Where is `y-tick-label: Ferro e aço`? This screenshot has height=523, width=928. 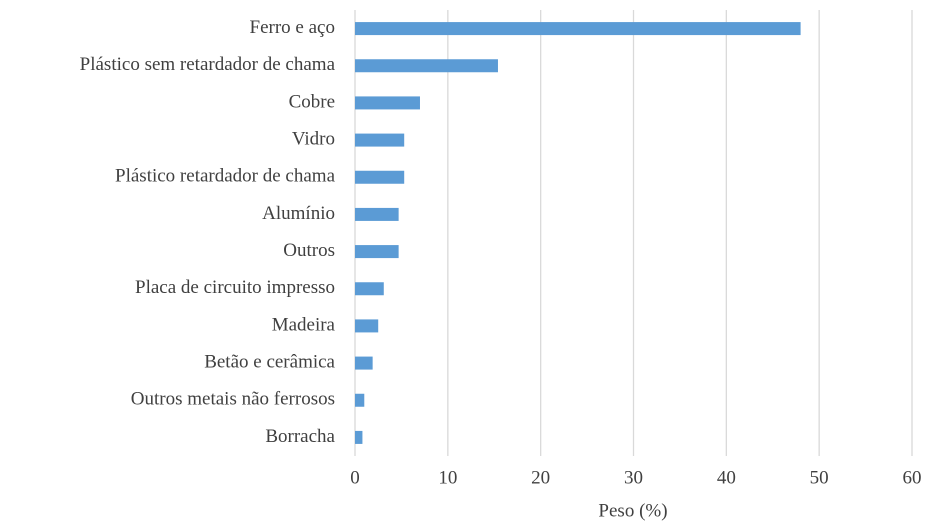
y-tick-label: Ferro e aço is located at coordinates (292, 27).